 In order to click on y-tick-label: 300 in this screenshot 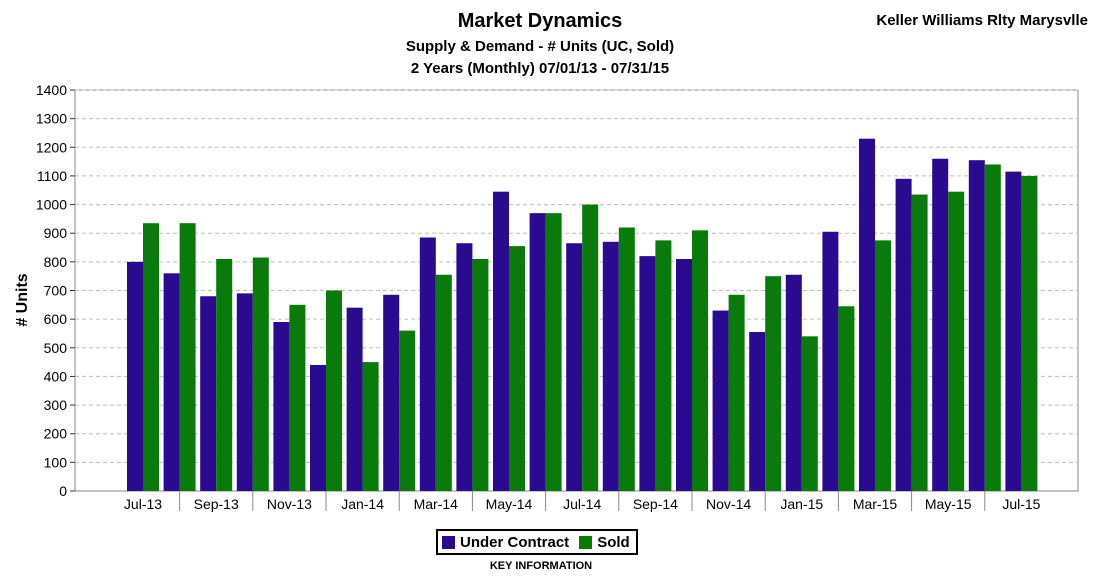, I will do `click(56, 405)`.